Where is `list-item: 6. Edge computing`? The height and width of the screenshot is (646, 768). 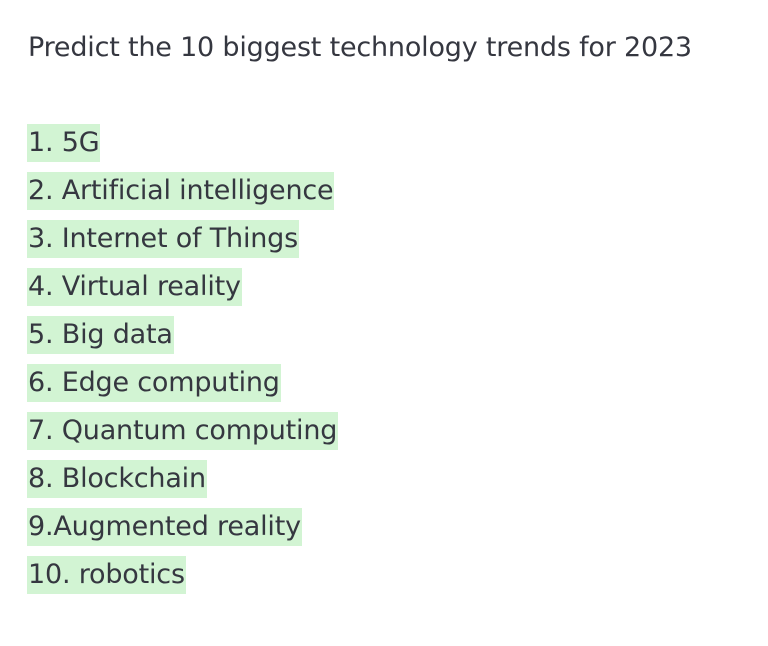
list-item: 6. Edge computing is located at coordinates (182, 388).